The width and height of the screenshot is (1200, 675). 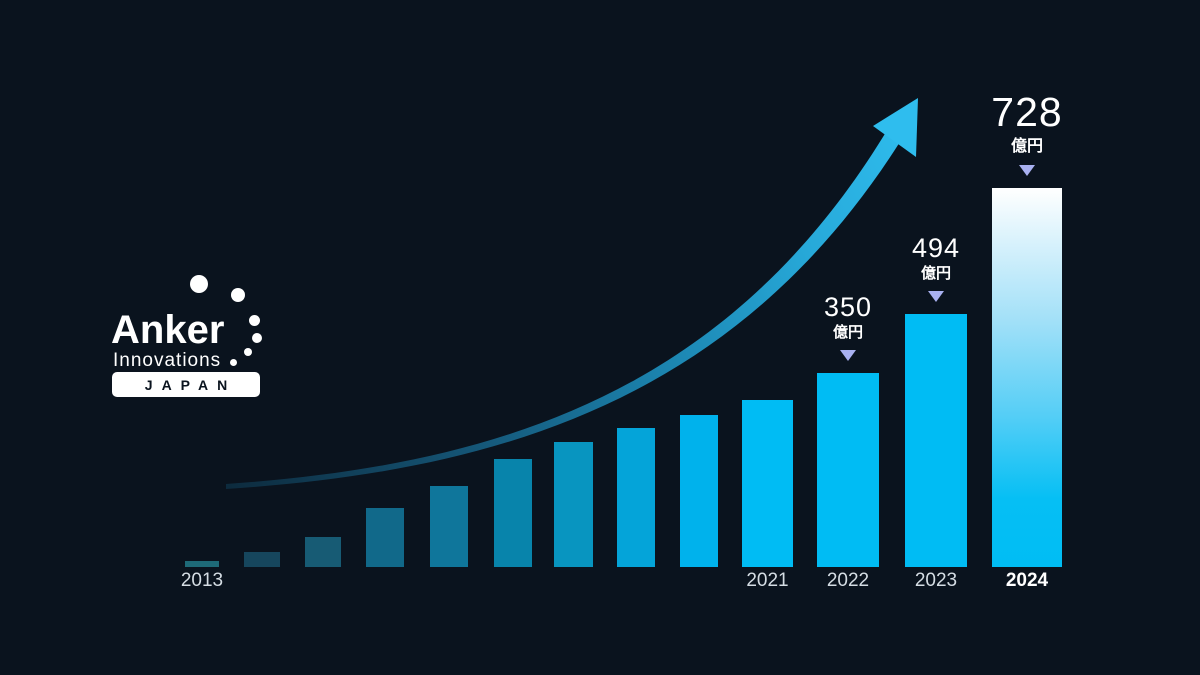 What do you see at coordinates (936, 580) in the screenshot?
I see `axis-label-2023: 2023` at bounding box center [936, 580].